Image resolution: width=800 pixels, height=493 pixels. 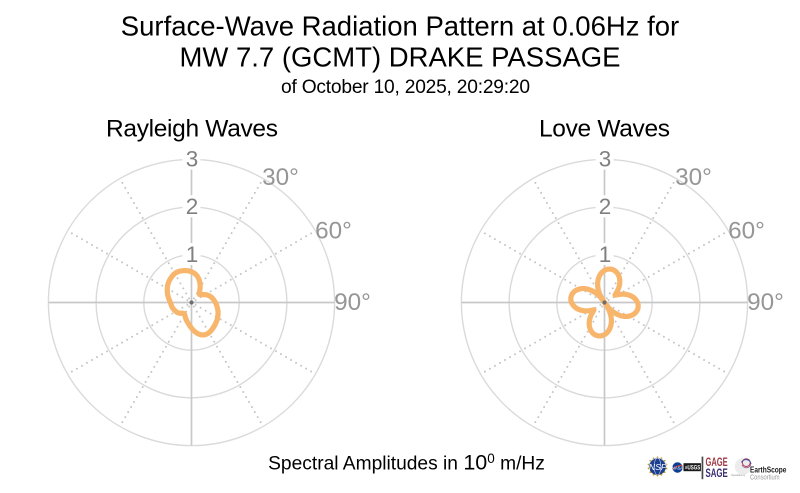 I want to click on svg-text: MW 7.7 (GCMT) DRAKE PASSAGE, so click(x=399, y=56).